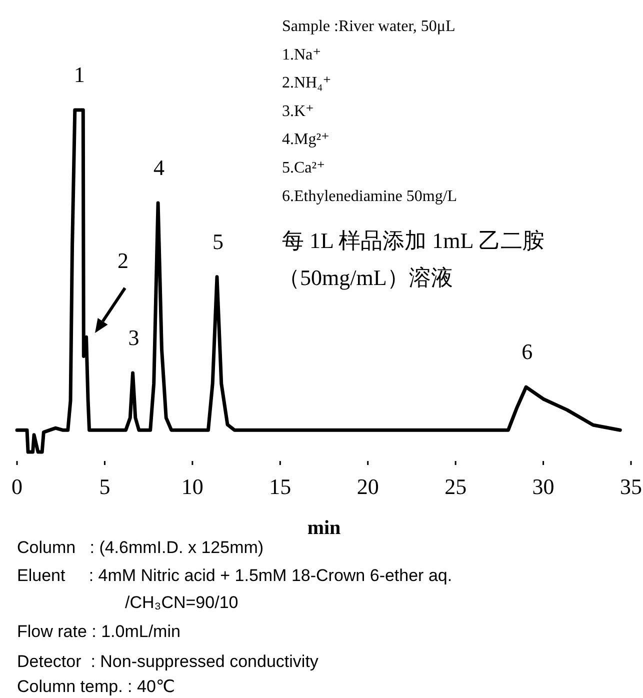  Describe the element at coordinates (455, 486) in the screenshot. I see `x-tick-label: 25` at that location.